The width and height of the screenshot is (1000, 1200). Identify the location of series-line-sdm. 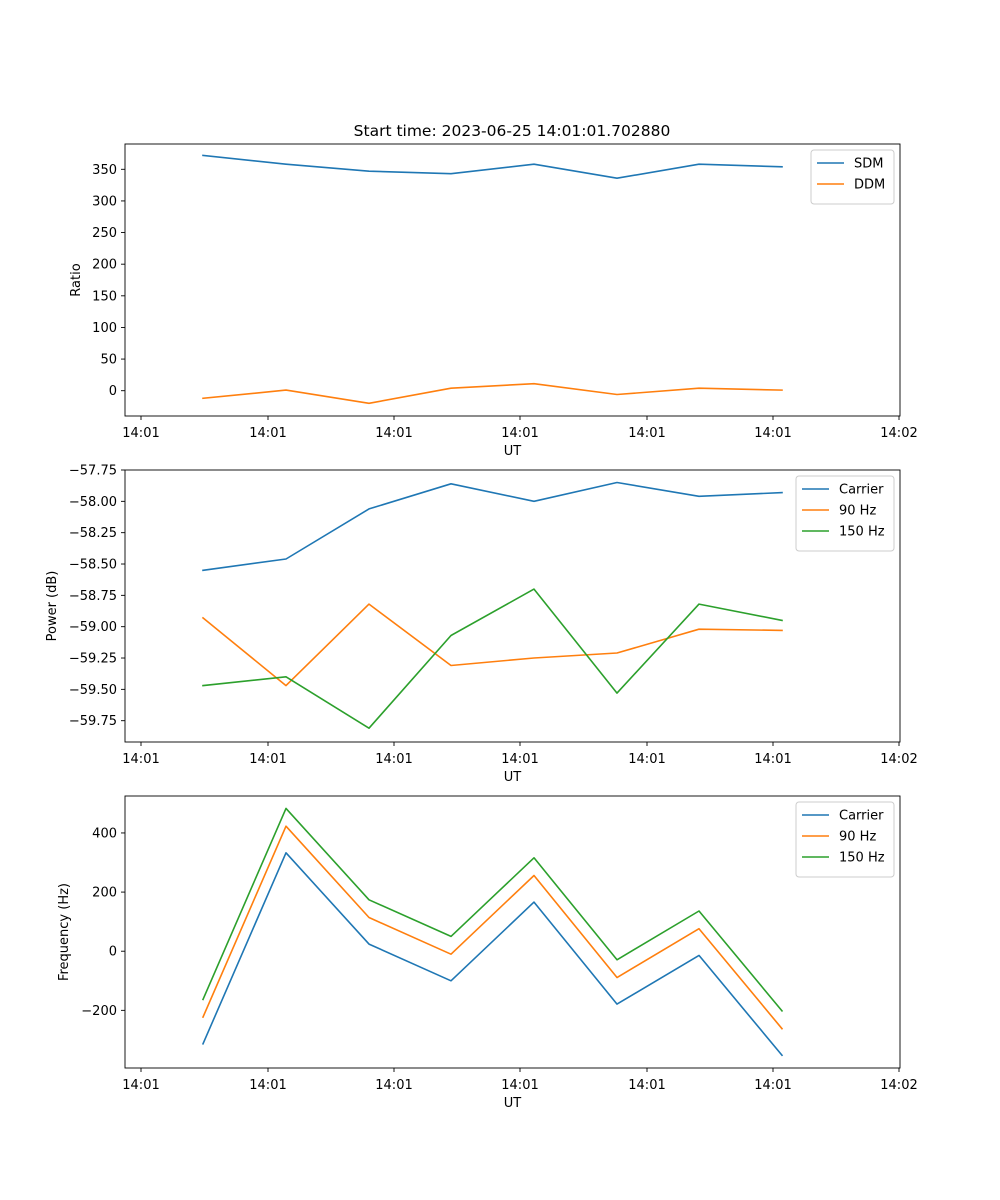
(492, 166).